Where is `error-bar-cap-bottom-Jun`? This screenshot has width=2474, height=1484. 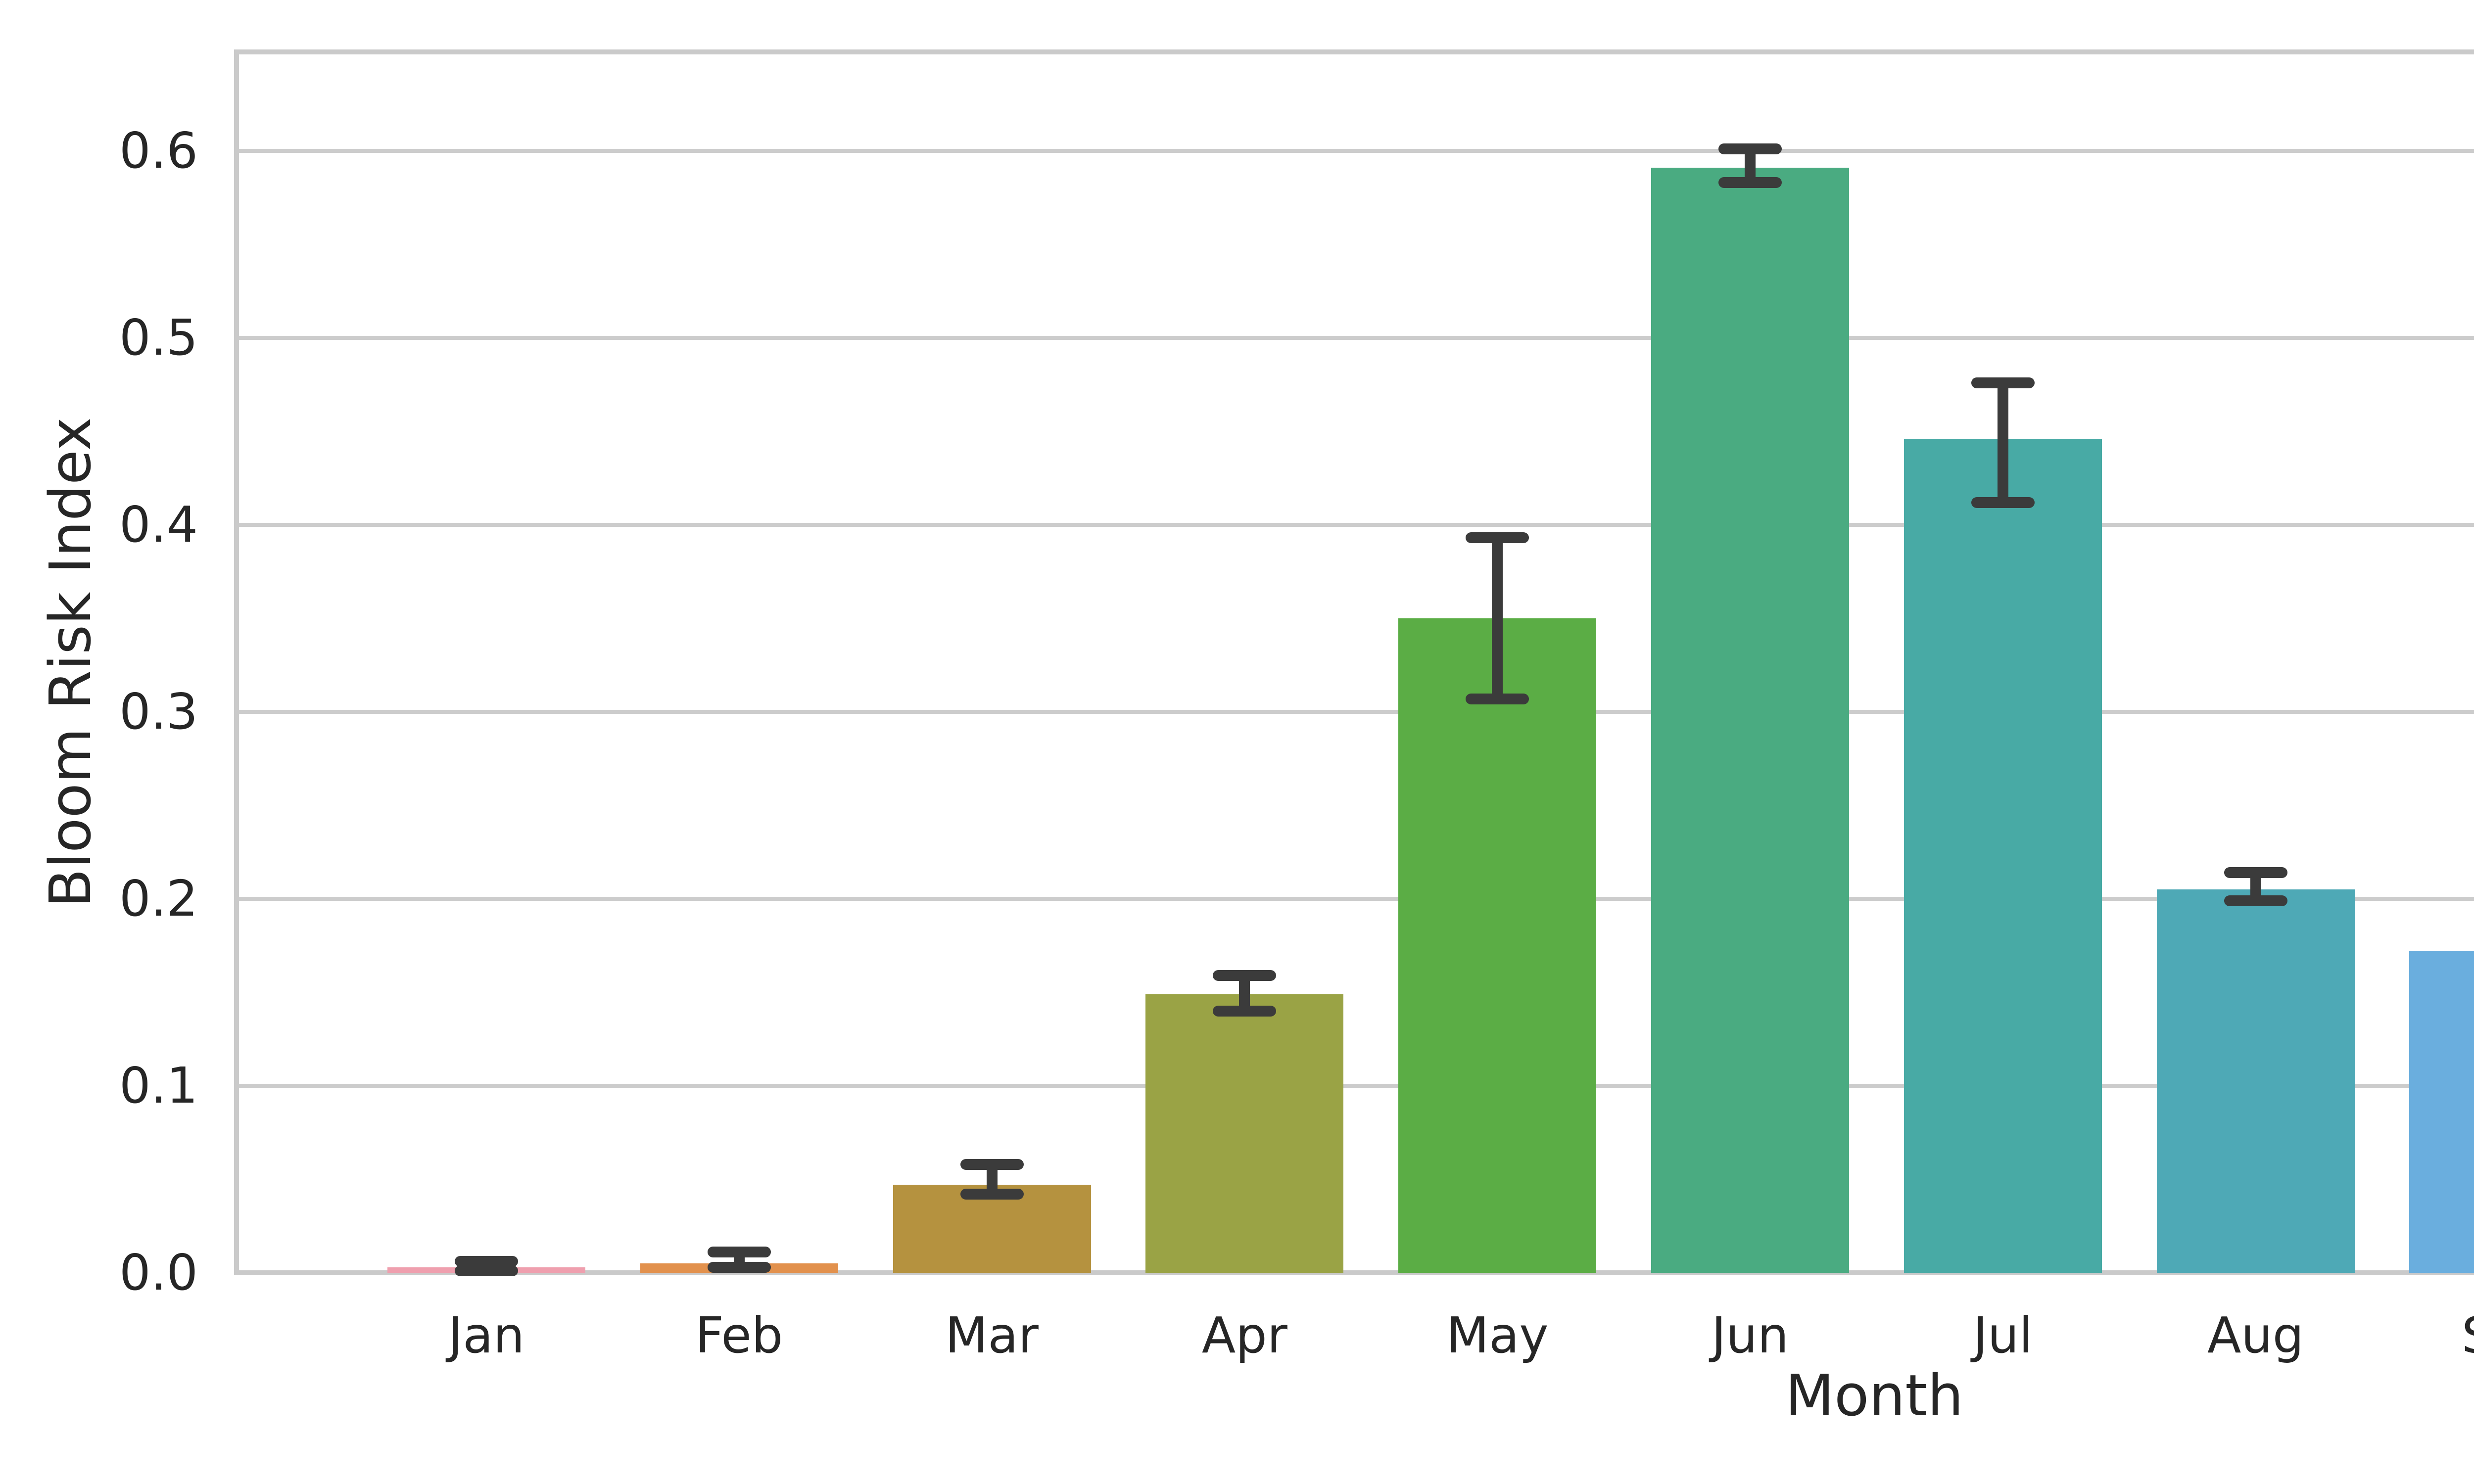 error-bar-cap-bottom-Jun is located at coordinates (1750, 182).